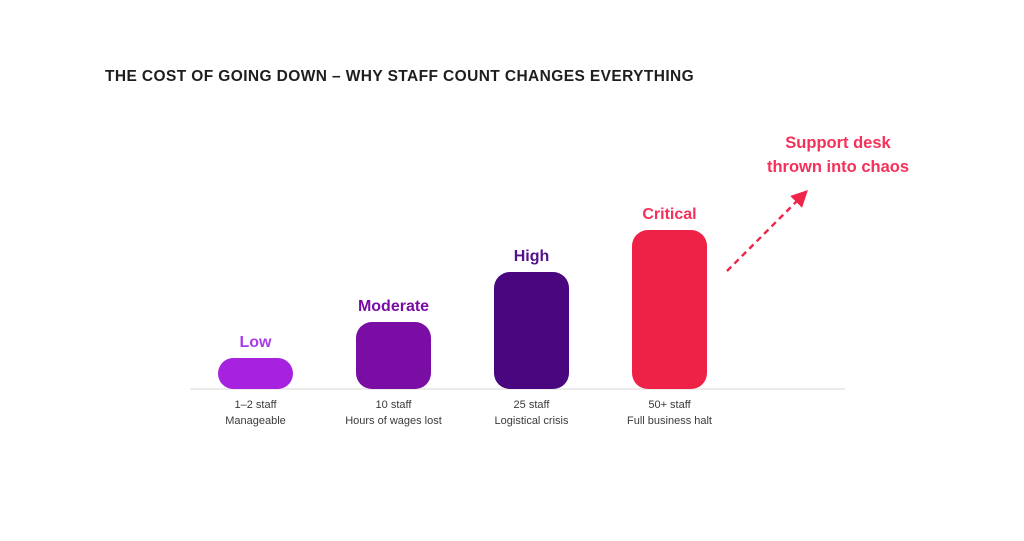 Image resolution: width=1024 pixels, height=541 pixels. What do you see at coordinates (838, 167) in the screenshot?
I see `annotation-line-2: thrown into chaos` at bounding box center [838, 167].